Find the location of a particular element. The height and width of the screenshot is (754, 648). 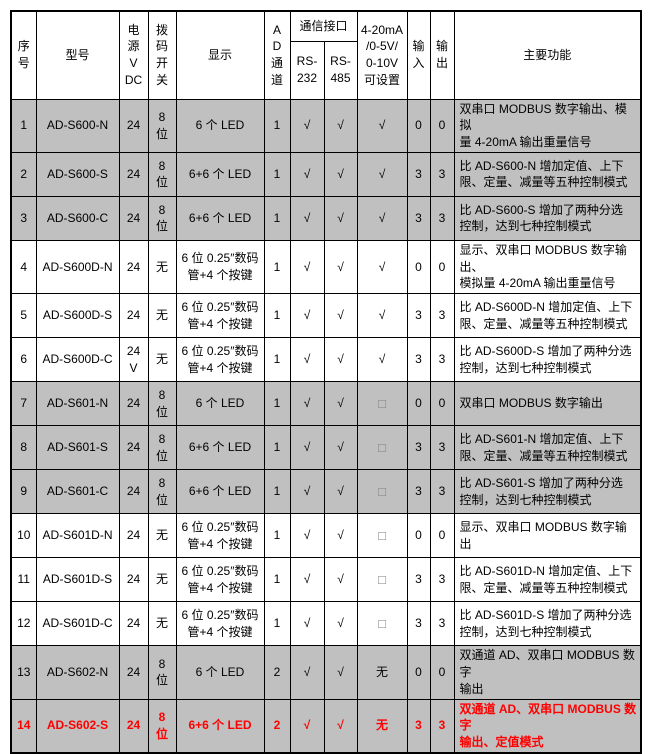

col-header-rs232: RS- 232 is located at coordinates (307, 70).